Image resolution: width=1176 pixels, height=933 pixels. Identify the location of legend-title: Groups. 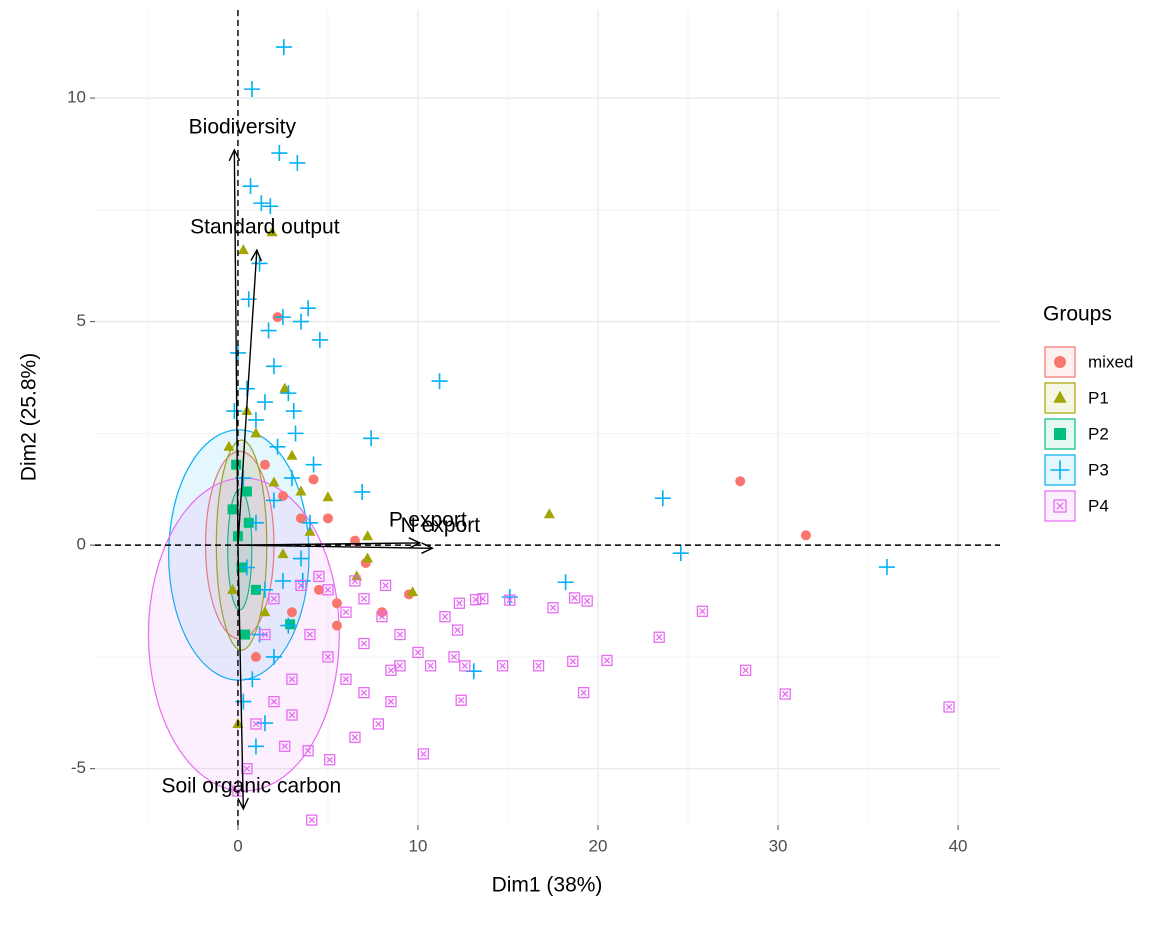
(1077, 314).